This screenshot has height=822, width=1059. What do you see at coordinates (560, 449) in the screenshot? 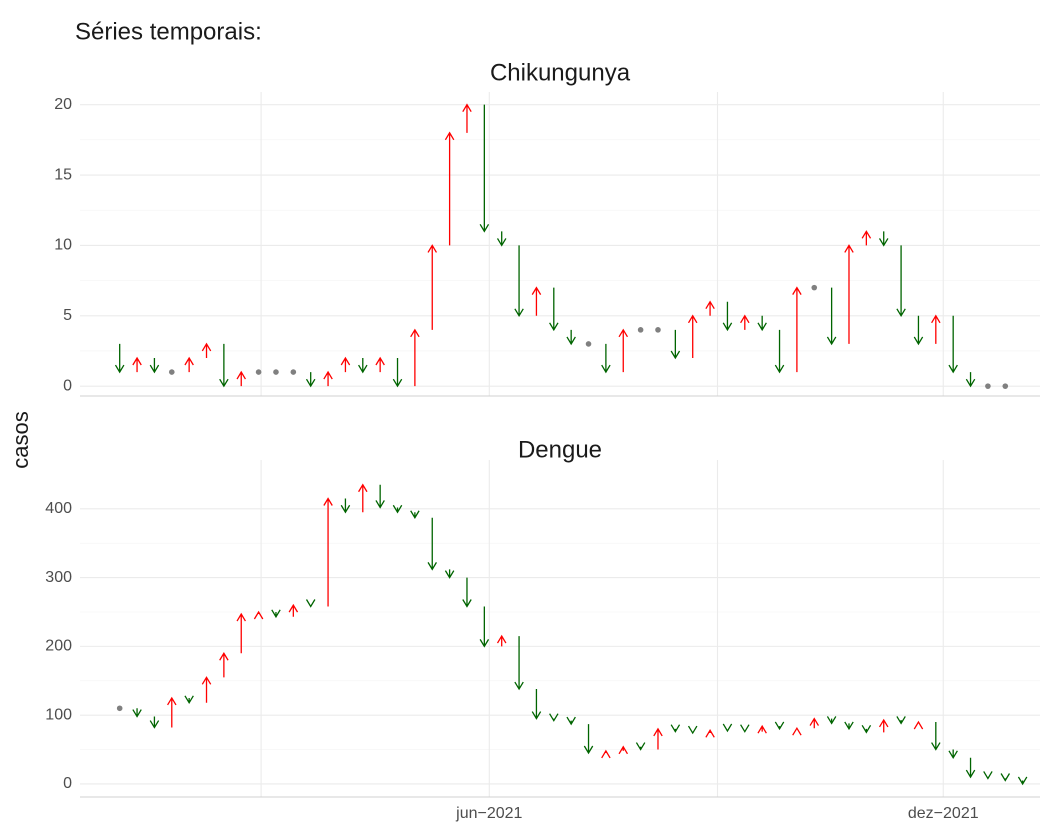
I see `panel-title: Dengue` at bounding box center [560, 449].